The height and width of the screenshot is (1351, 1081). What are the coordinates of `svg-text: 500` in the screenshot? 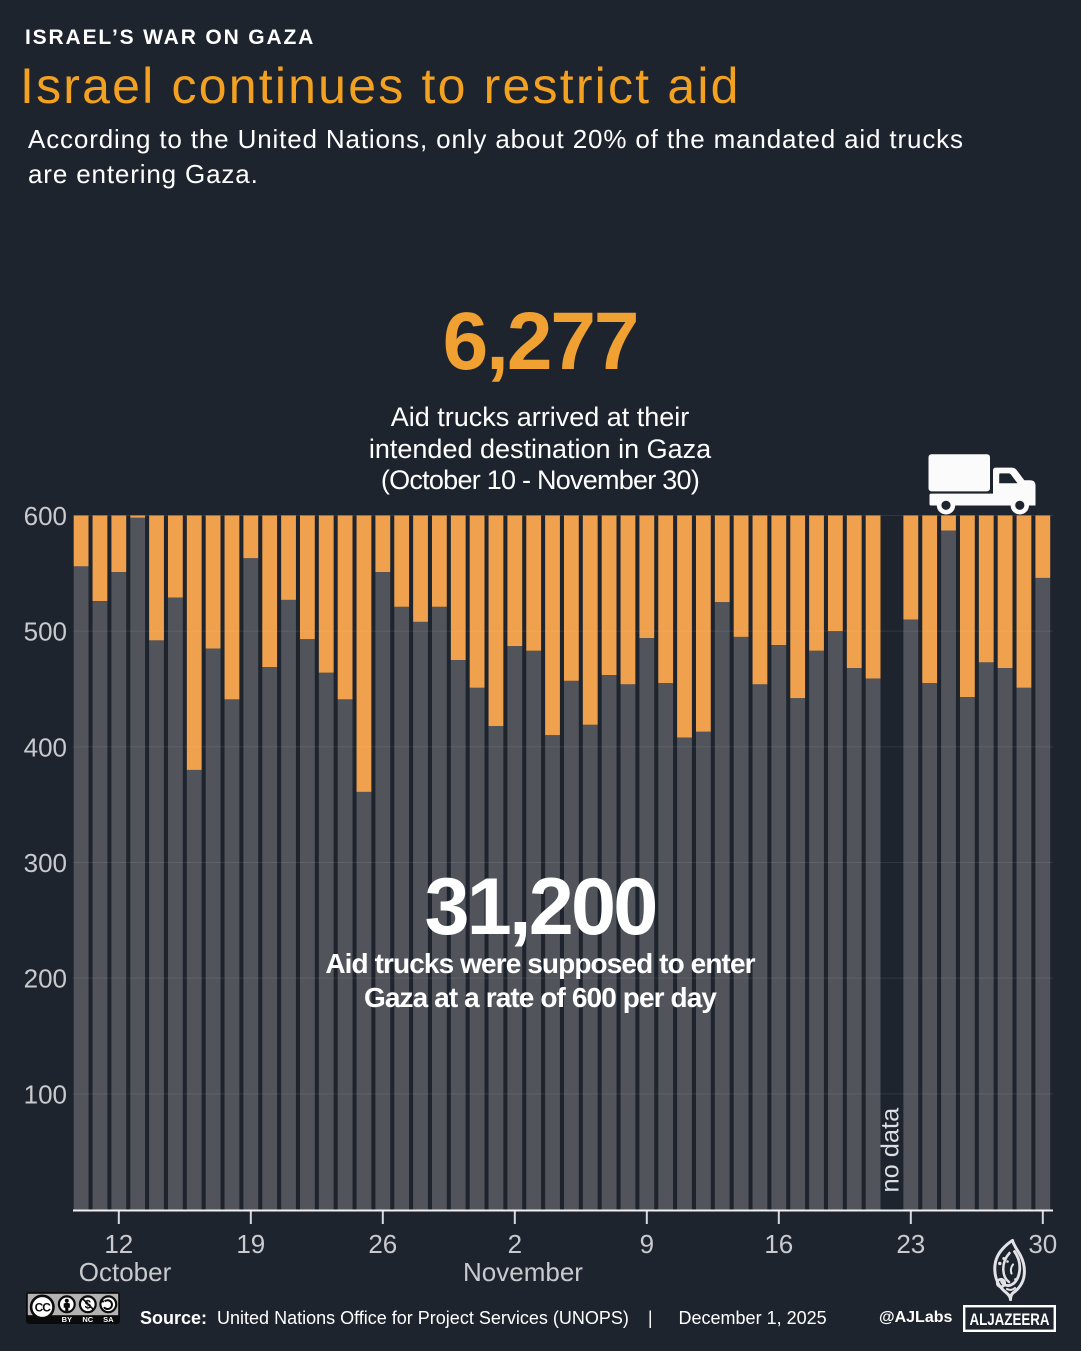 It's located at (45, 632).